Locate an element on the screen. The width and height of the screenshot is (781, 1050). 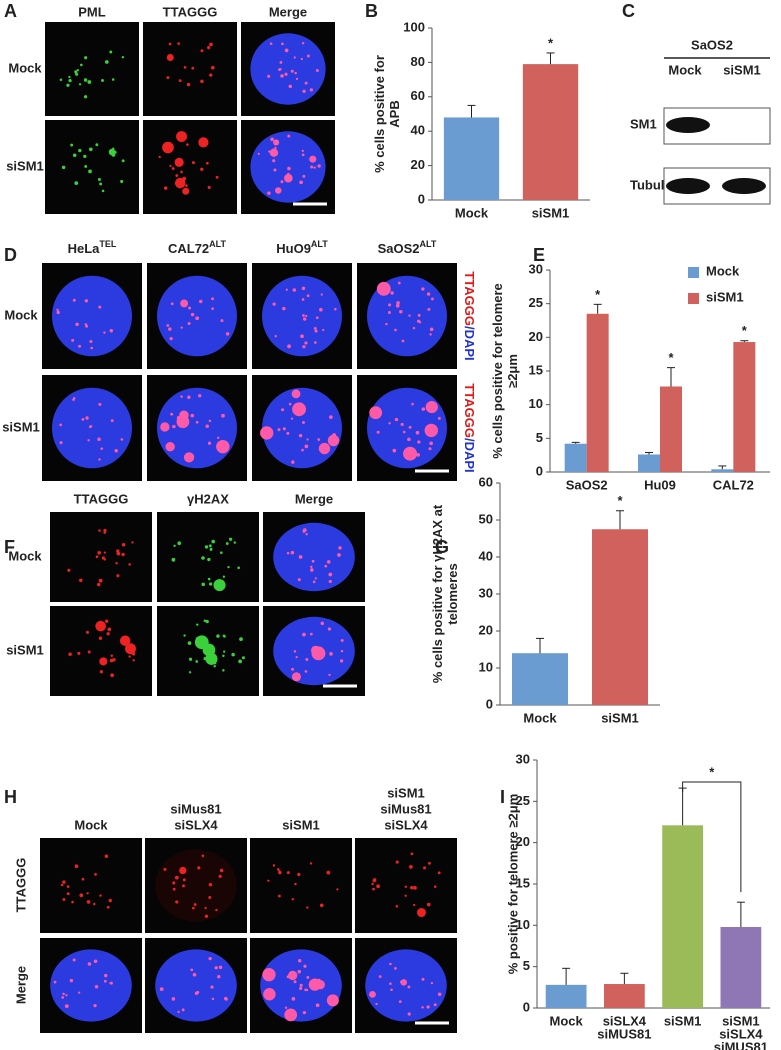
y-tick-label: 30 is located at coordinates (536, 268).